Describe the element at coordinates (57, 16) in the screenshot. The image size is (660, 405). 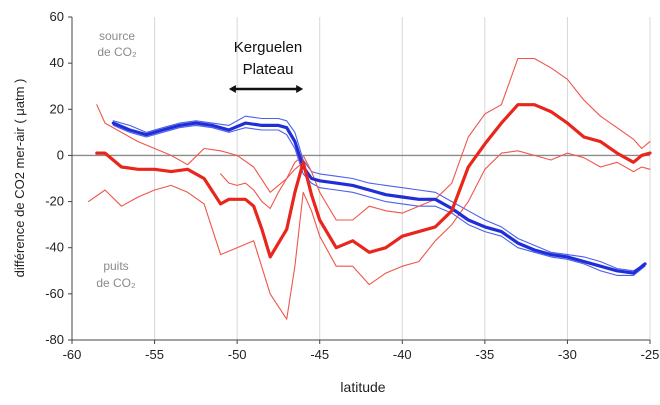
I see `y-tick-label: 60` at that location.